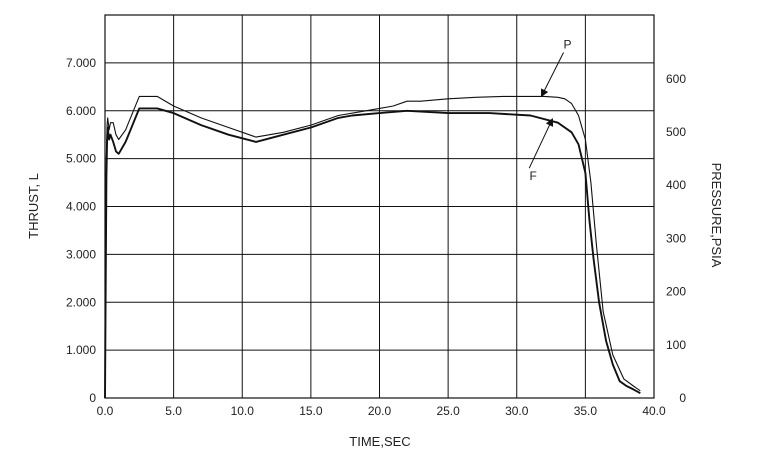 The height and width of the screenshot is (466, 778). What do you see at coordinates (568, 45) in the screenshot?
I see `annotation-label-p: P` at bounding box center [568, 45].